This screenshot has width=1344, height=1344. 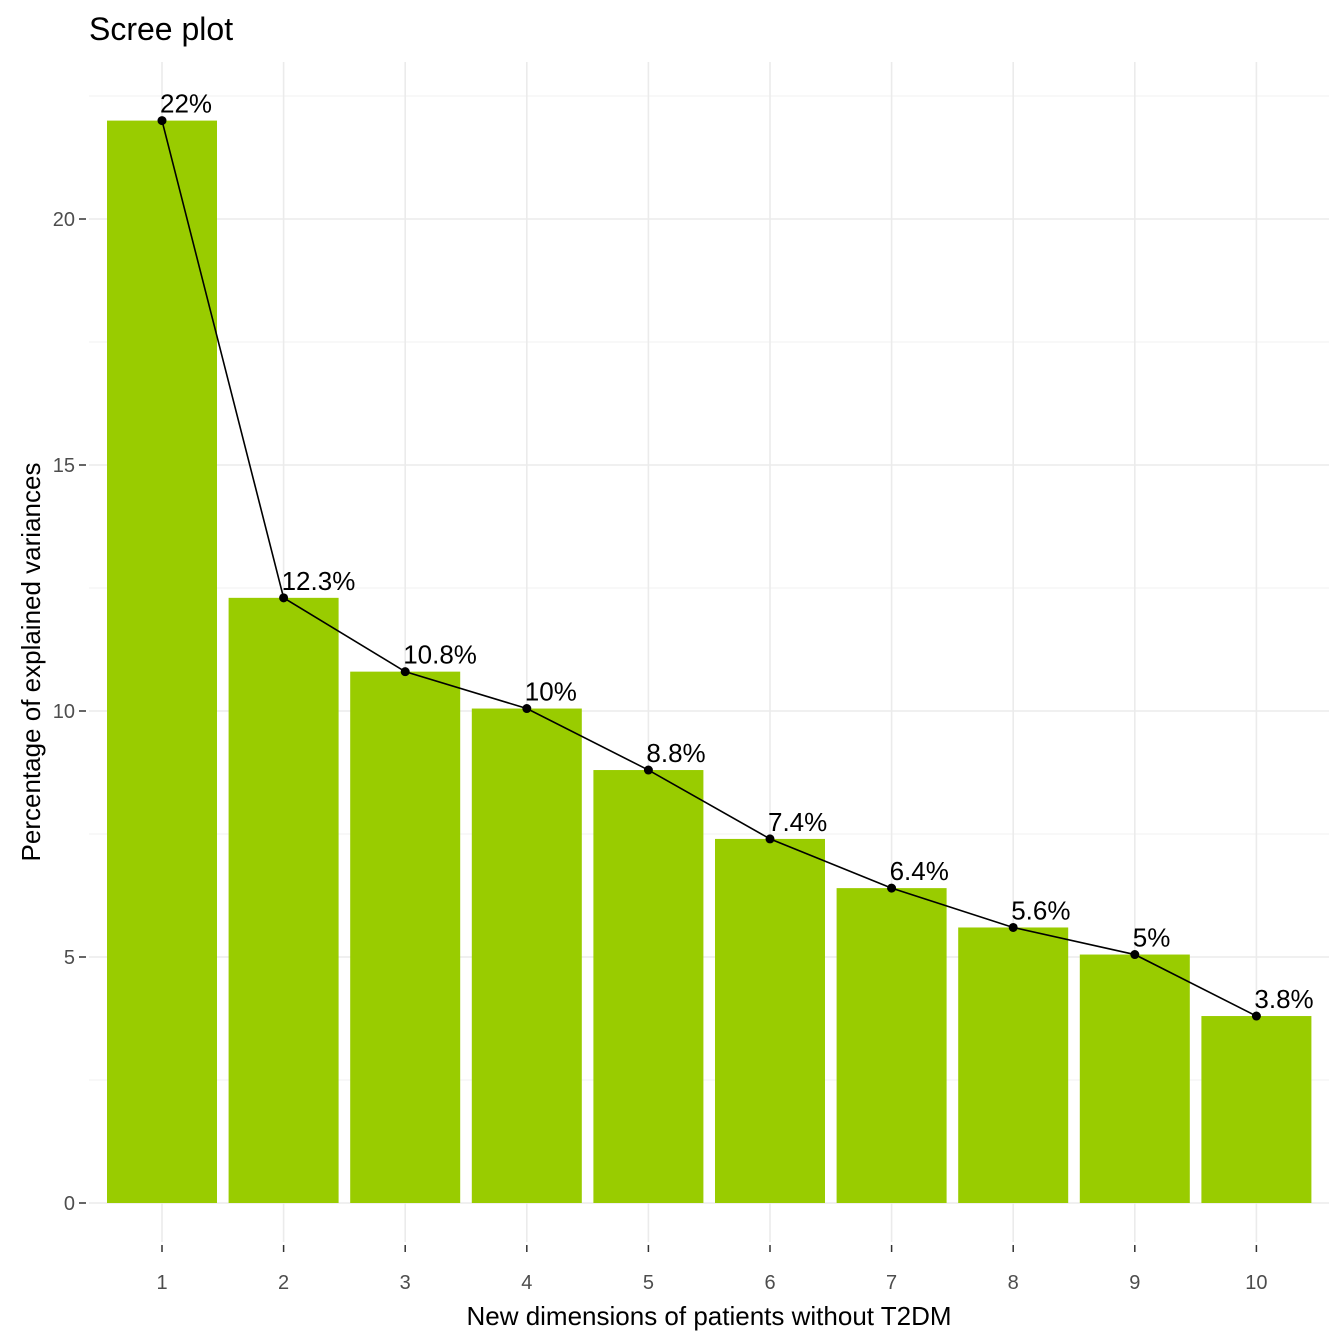 I want to click on y-tick-label: 5, so click(x=69, y=958).